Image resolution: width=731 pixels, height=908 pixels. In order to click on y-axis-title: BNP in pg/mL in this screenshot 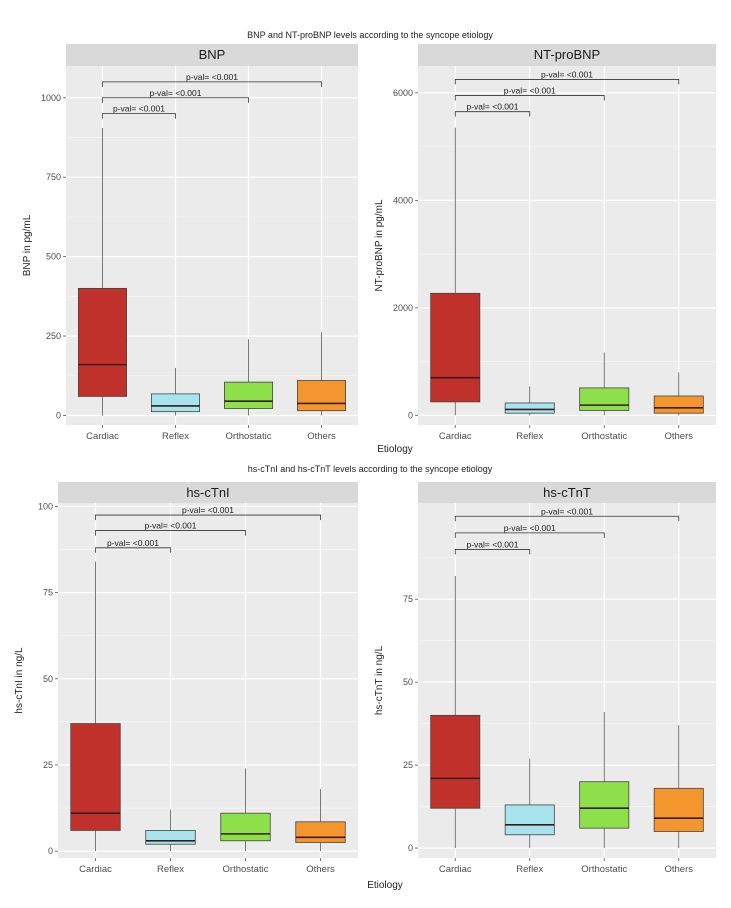, I will do `click(27, 245)`.